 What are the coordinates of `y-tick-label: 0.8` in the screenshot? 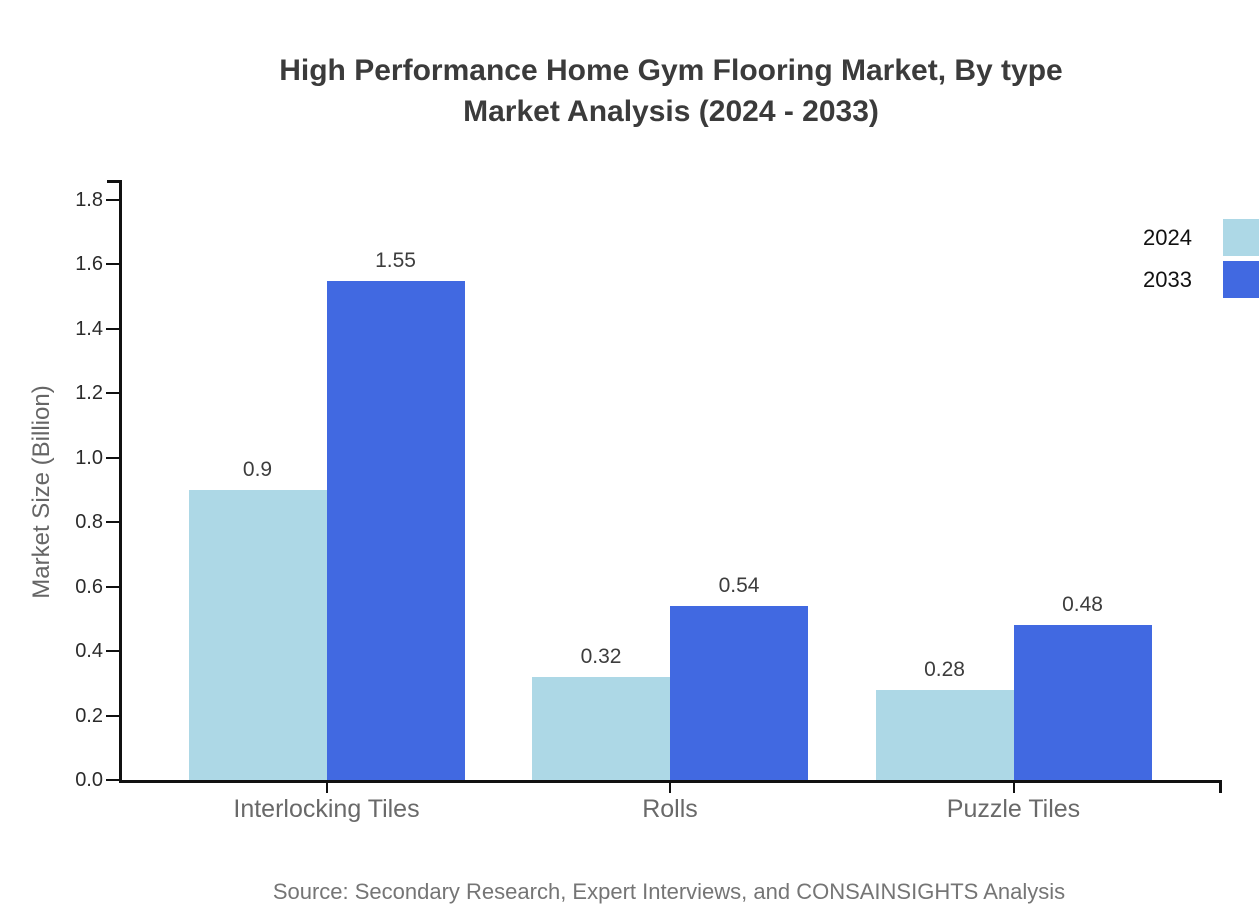 It's located at (89, 522).